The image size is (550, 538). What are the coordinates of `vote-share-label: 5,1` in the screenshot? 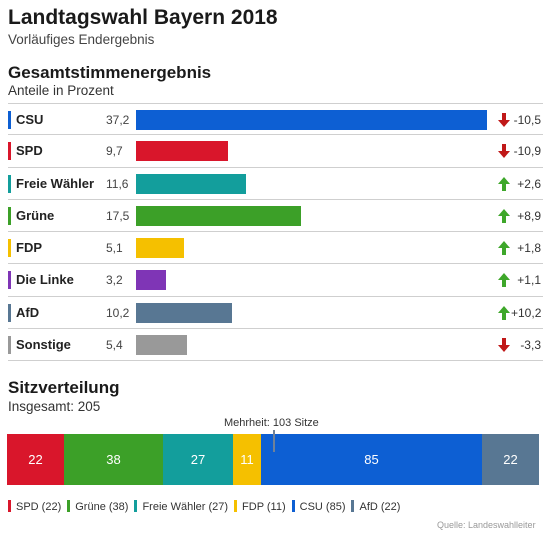 It's located at (114, 248).